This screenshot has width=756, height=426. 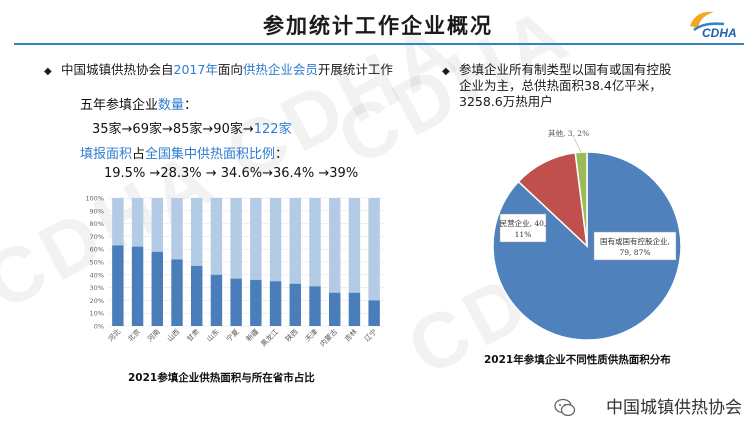 I want to click on pie-leader-line, so click(x=577, y=145).